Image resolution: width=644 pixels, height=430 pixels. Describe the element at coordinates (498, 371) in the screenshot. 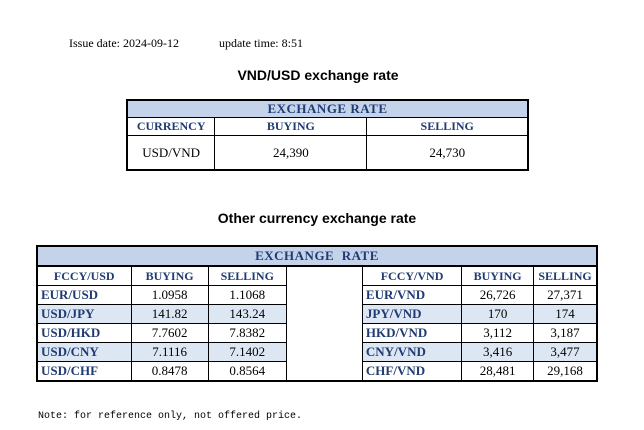

I see `buying-cell: 28,481` at that location.